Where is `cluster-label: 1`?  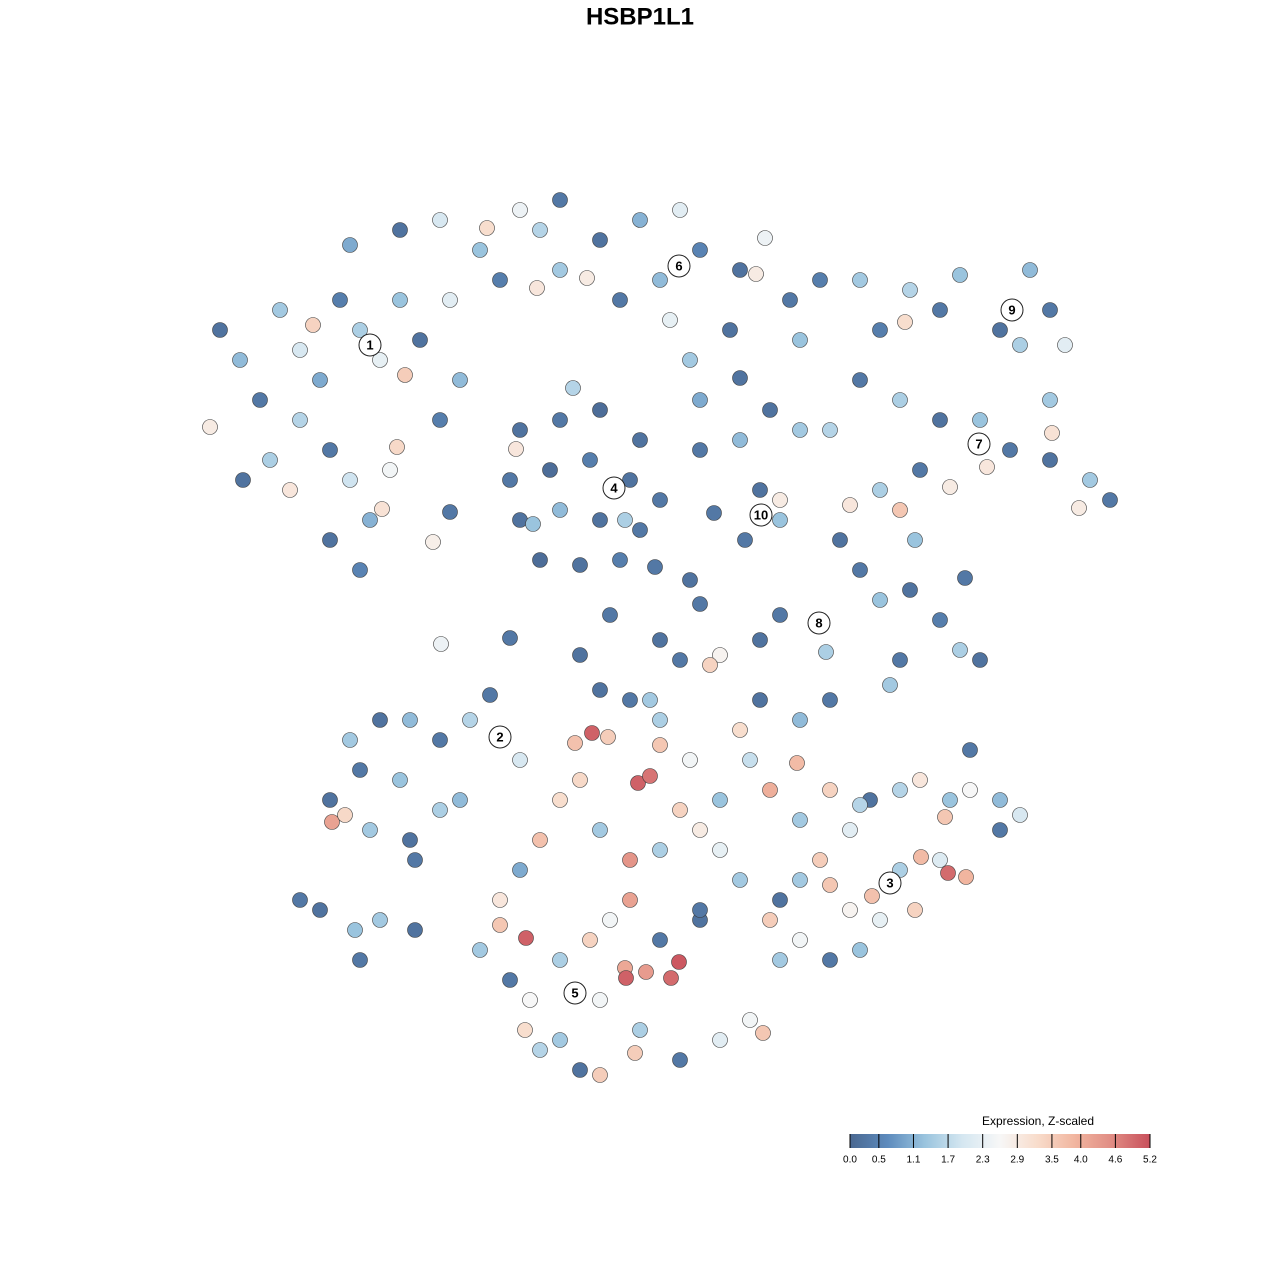
cluster-label: 1 is located at coordinates (369, 344).